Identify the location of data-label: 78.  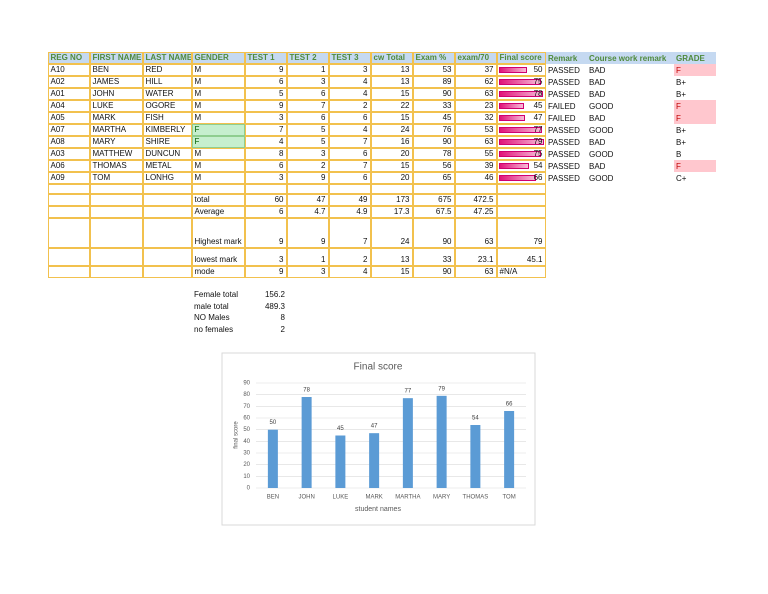
(306, 391).